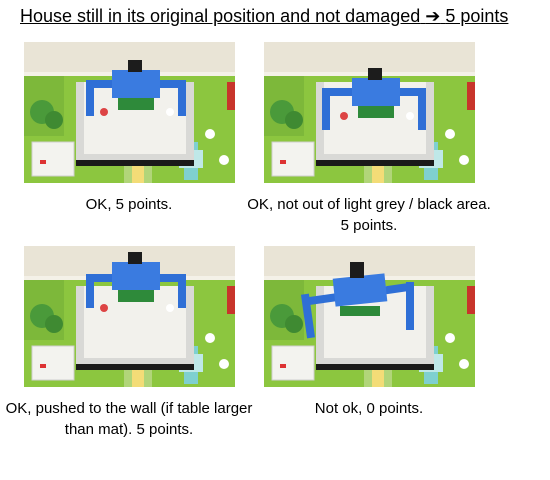  What do you see at coordinates (129, 316) in the screenshot?
I see `photo-ok-pushed-to-wall` at bounding box center [129, 316].